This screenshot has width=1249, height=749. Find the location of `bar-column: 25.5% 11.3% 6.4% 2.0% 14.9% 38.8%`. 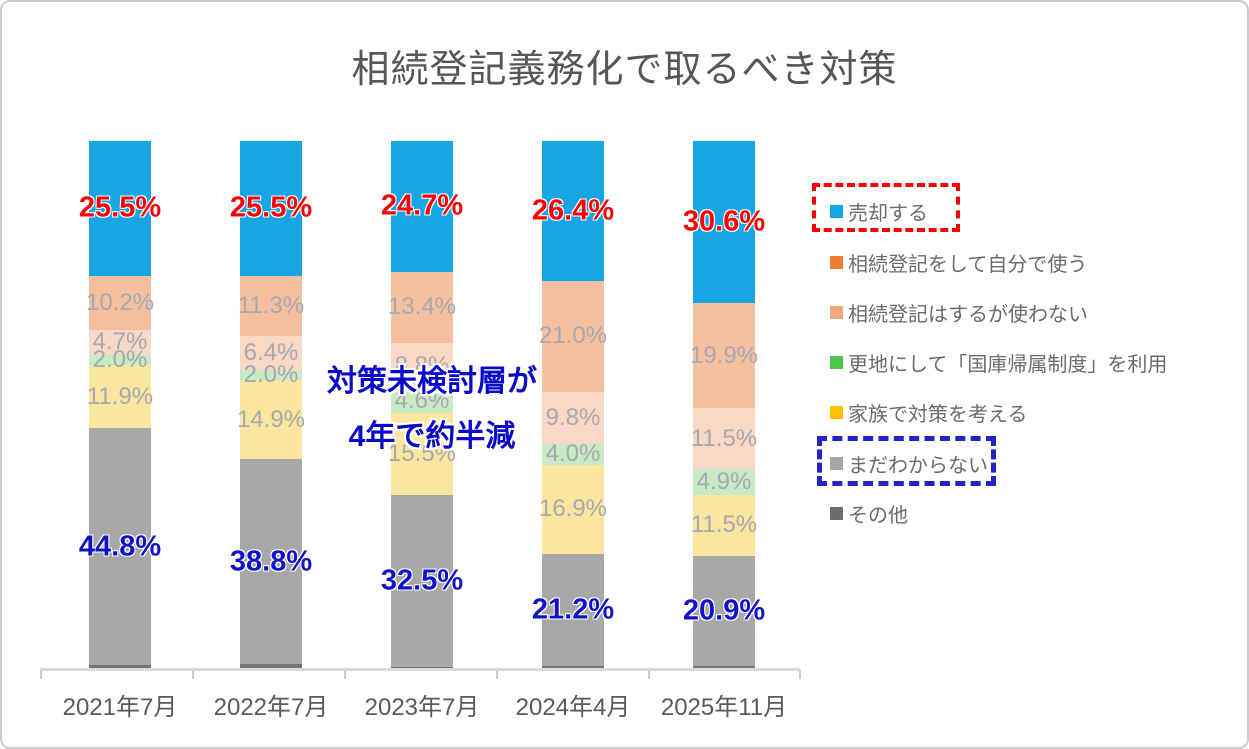

bar-column: 25.5% 11.3% 6.4% 2.0% 14.9% 38.8% is located at coordinates (271, 405).